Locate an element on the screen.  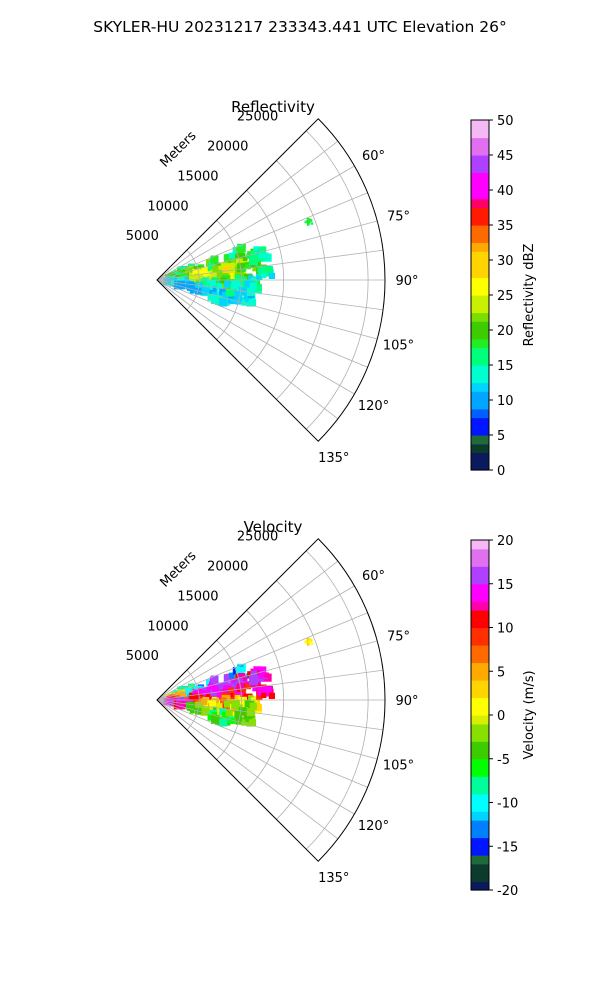
velocity-azimuth-tick-label: 75° is located at coordinates (398, 636).